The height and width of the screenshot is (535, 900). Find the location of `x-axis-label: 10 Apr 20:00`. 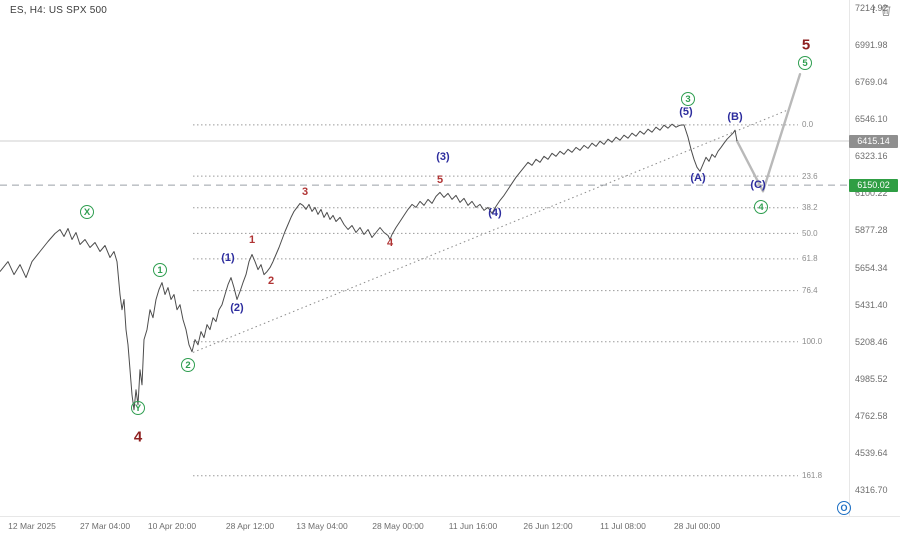

x-axis-label: 10 Apr 20:00 is located at coordinates (172, 526).